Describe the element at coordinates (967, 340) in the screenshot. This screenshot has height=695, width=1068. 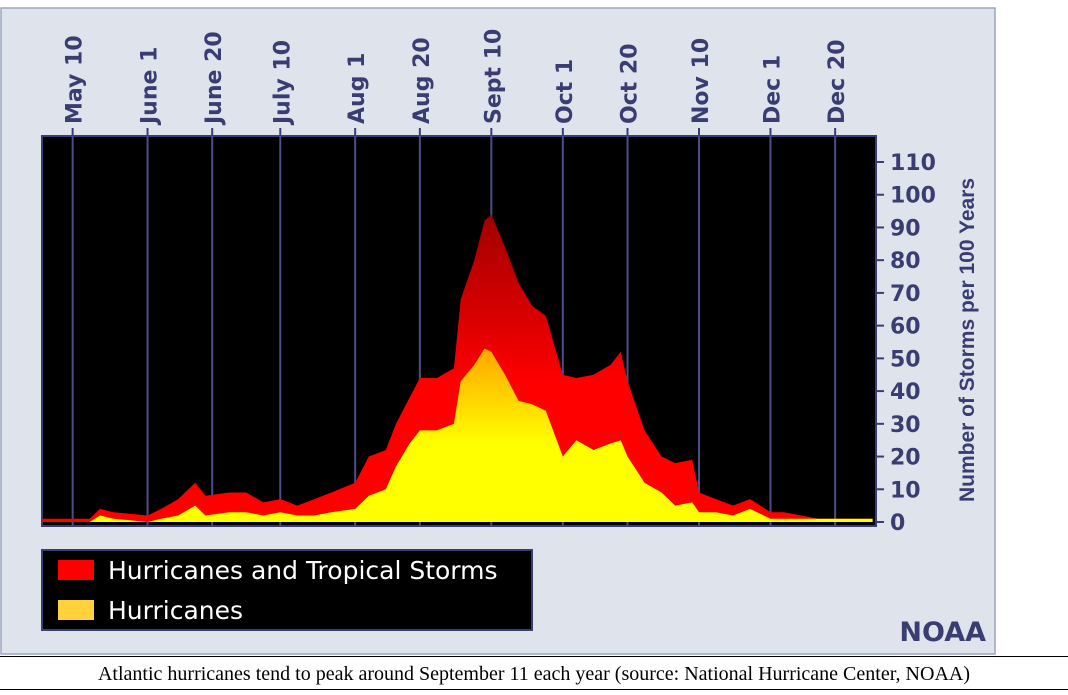
I see `y-axis-label: Number of Storms per 100 Years` at that location.